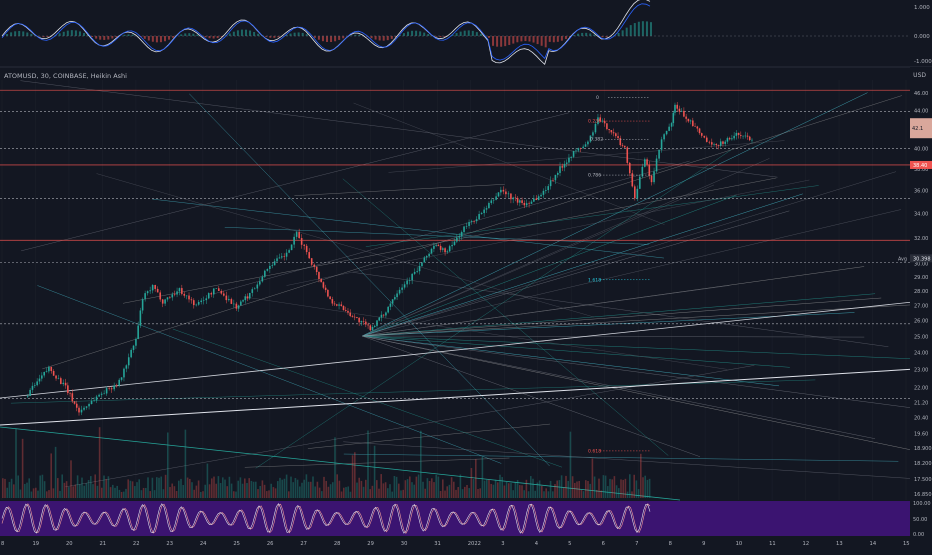 The image size is (932, 555). I want to click on time-tick-label: 15, so click(906, 544).